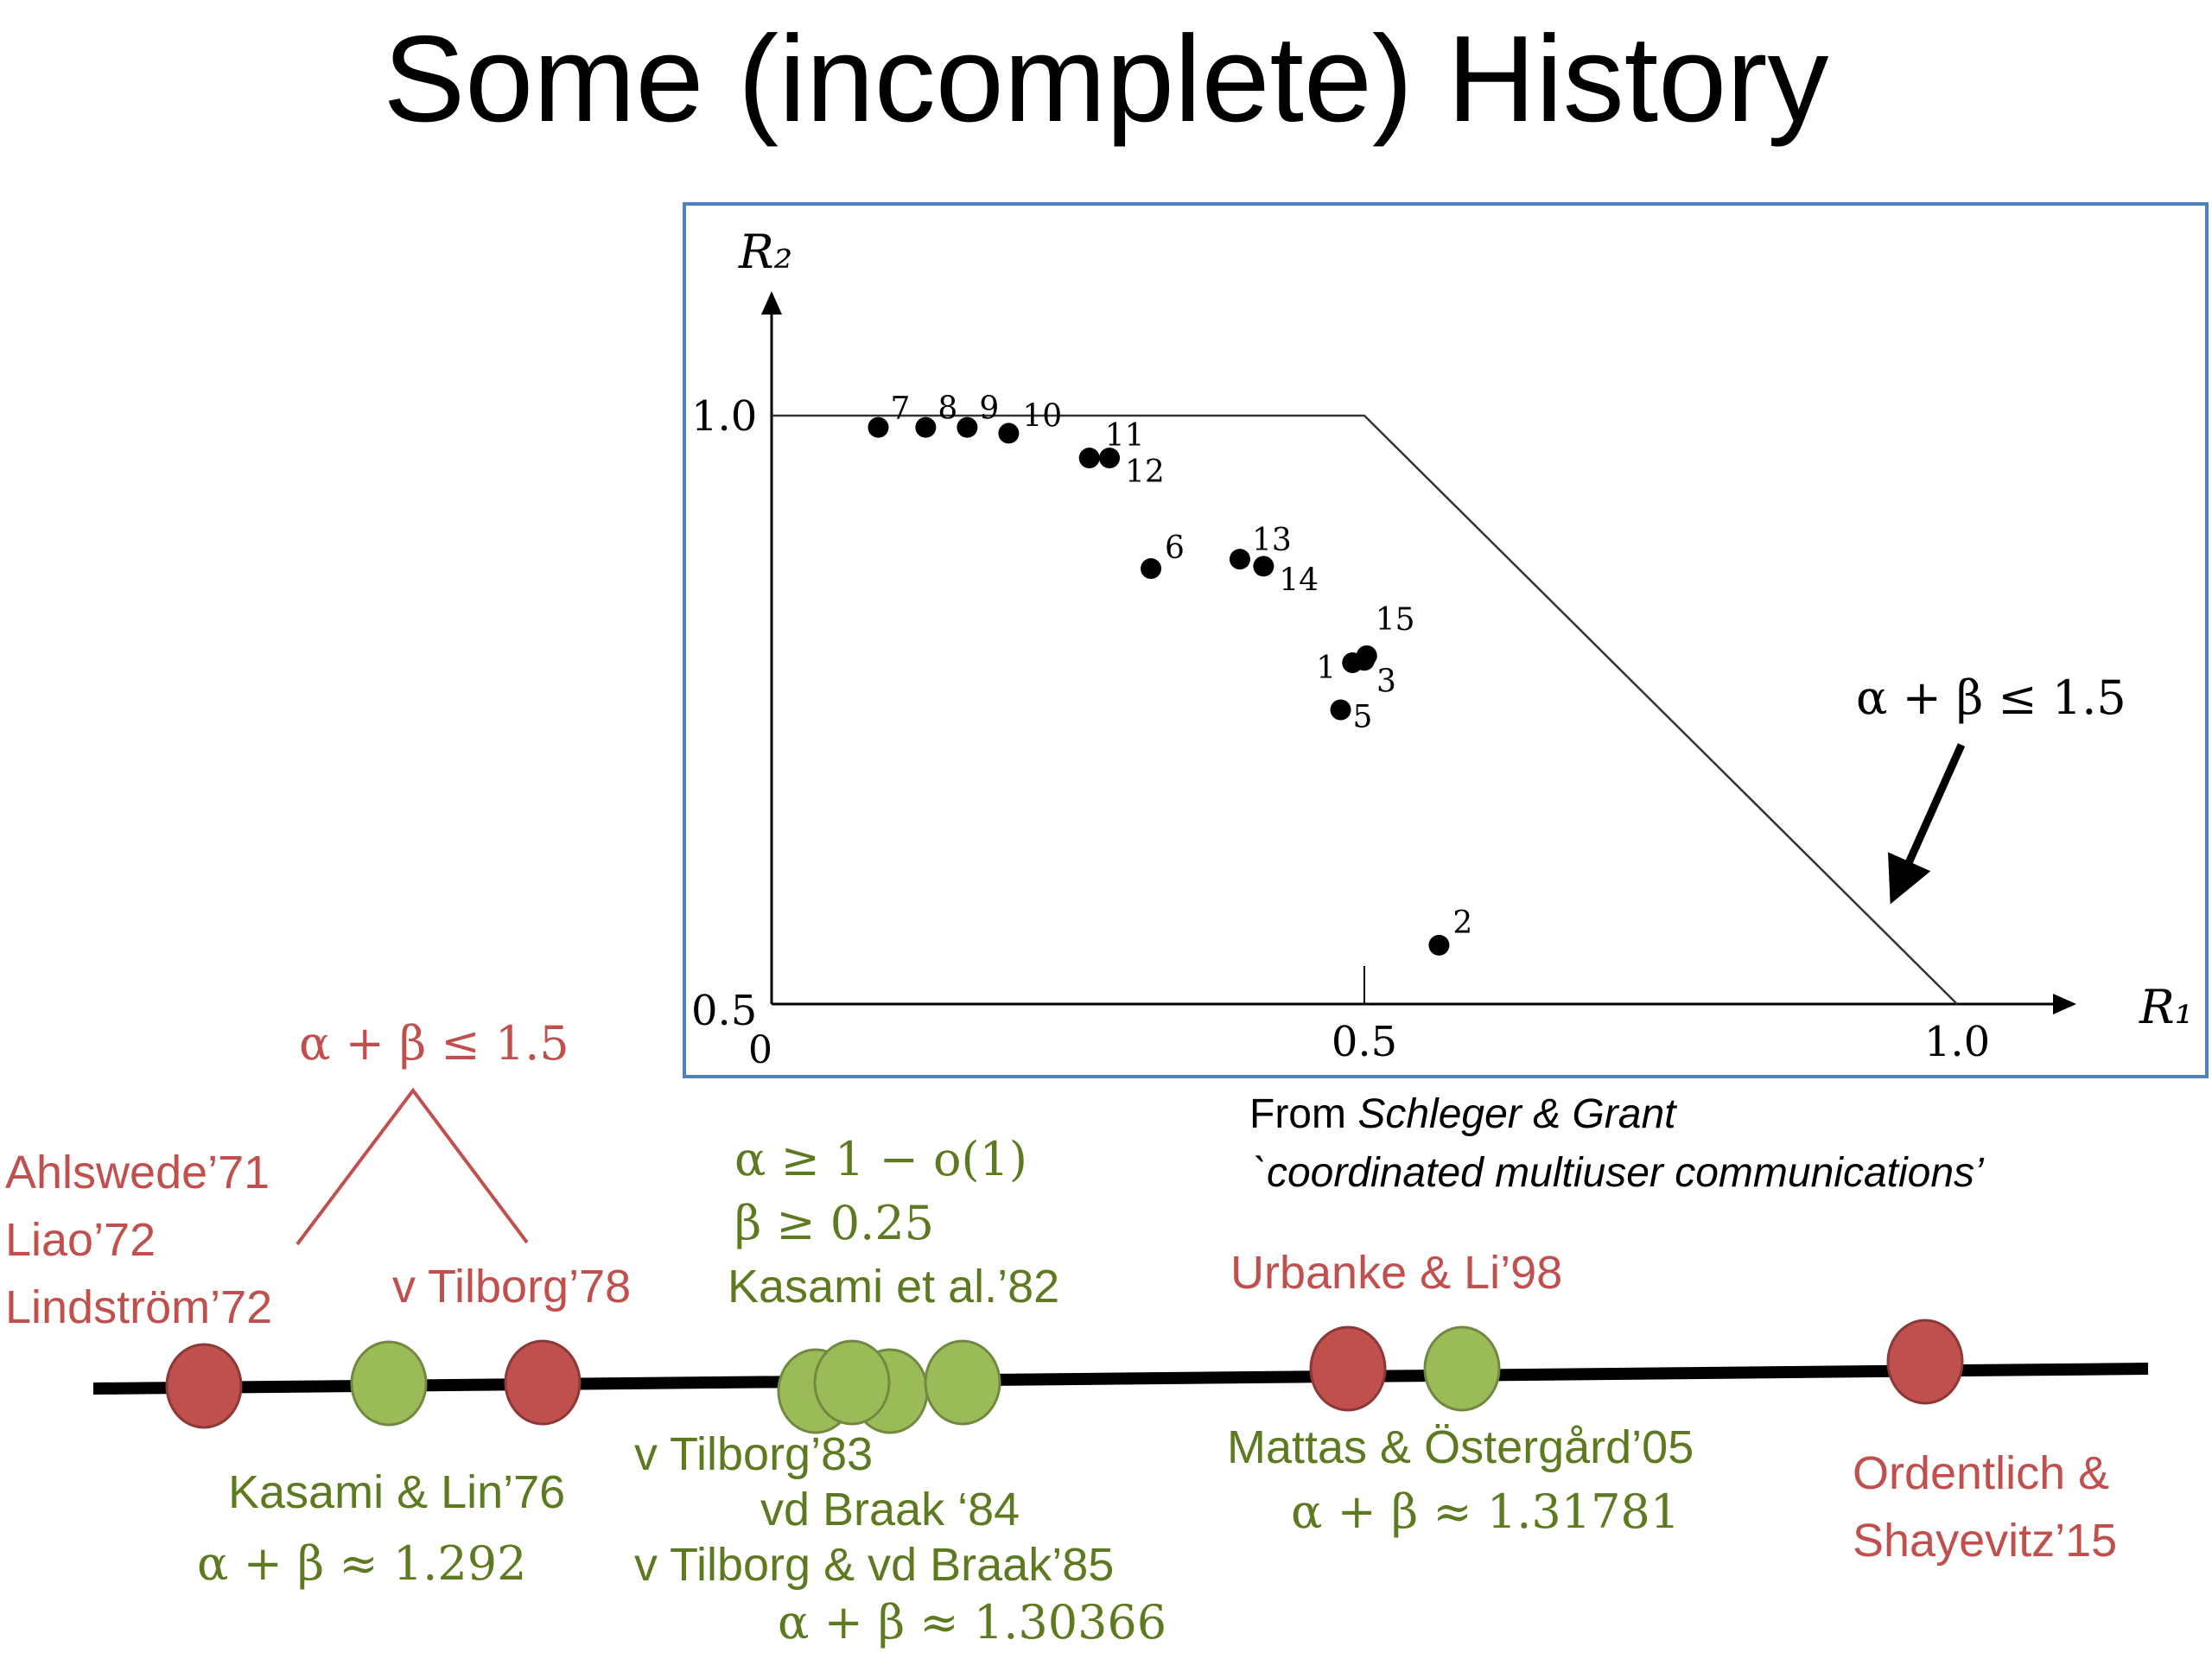  Describe the element at coordinates (754, 1454) in the screenshot. I see `label-tilborg83: v Tilborg’83` at that location.